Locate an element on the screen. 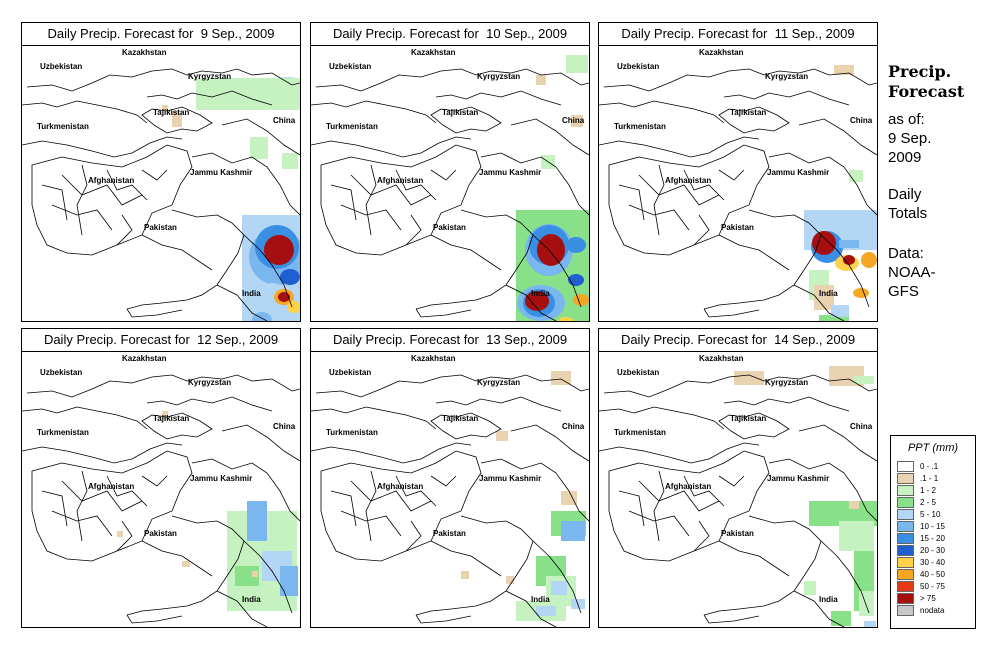 The width and height of the screenshot is (983, 649). country-label: India is located at coordinates (251, 293).